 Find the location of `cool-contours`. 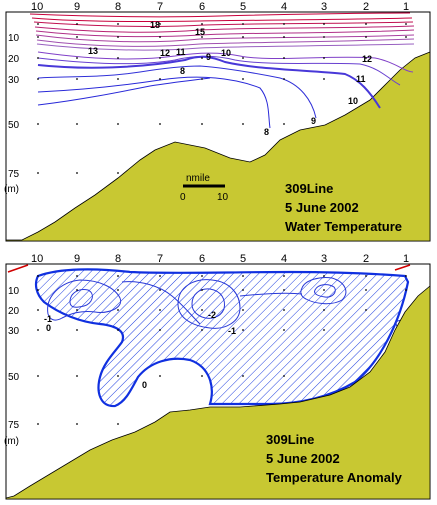

cool-contours is located at coordinates (225, 90).